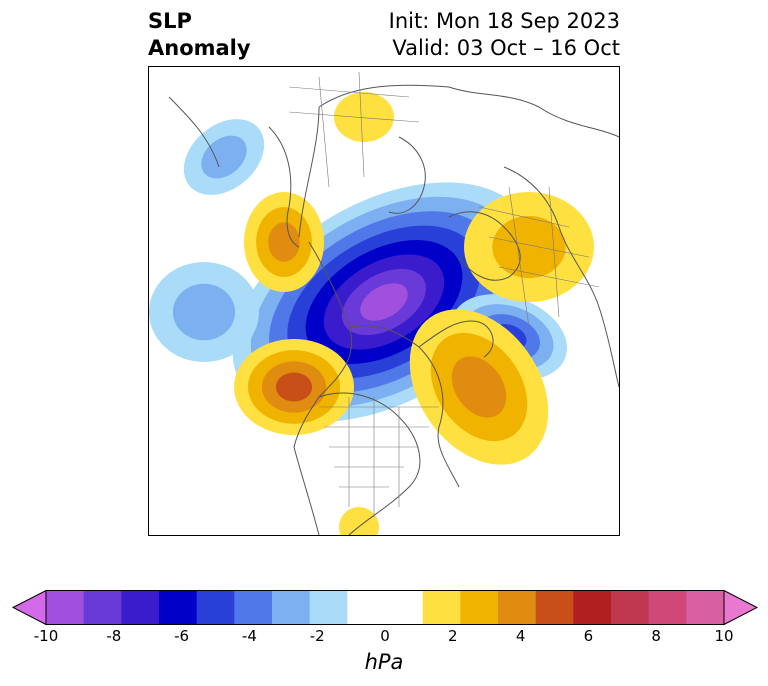 The height and width of the screenshot is (686, 768). Describe the element at coordinates (46, 636) in the screenshot. I see `colorbar-tick-label: -10` at that location.